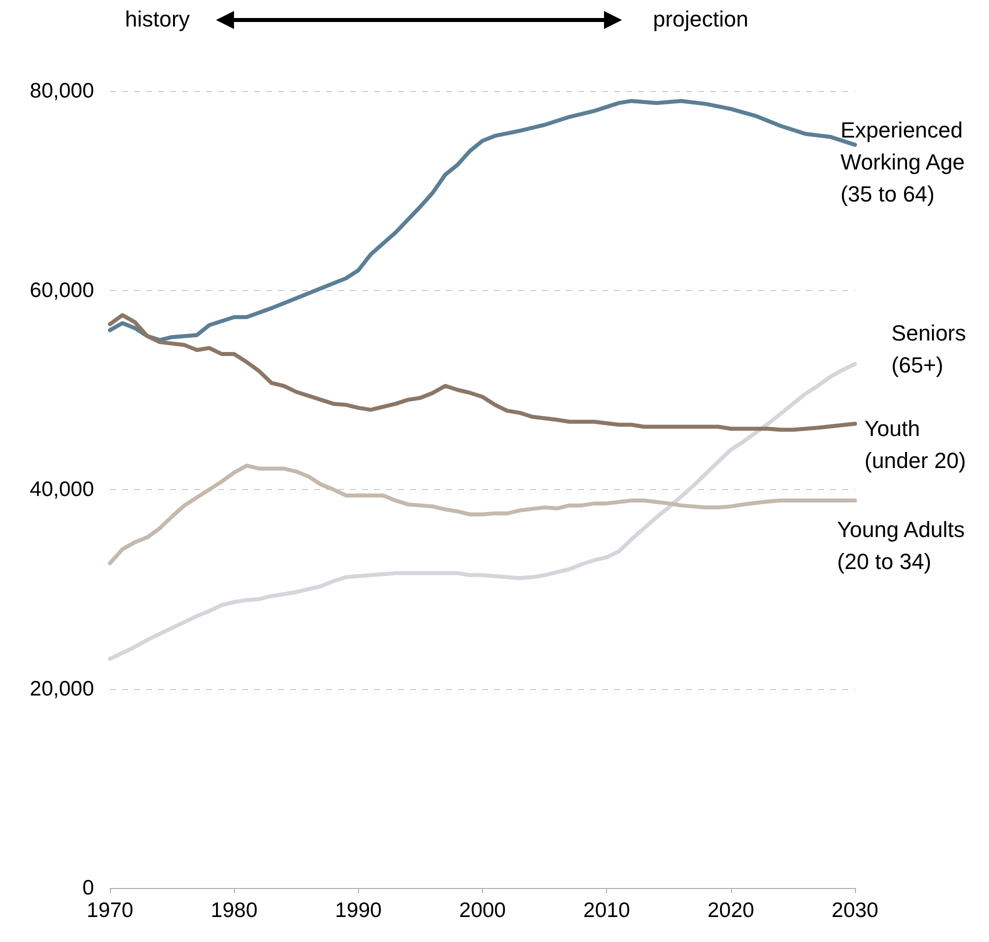  I want to click on text: projection, so click(700, 19).